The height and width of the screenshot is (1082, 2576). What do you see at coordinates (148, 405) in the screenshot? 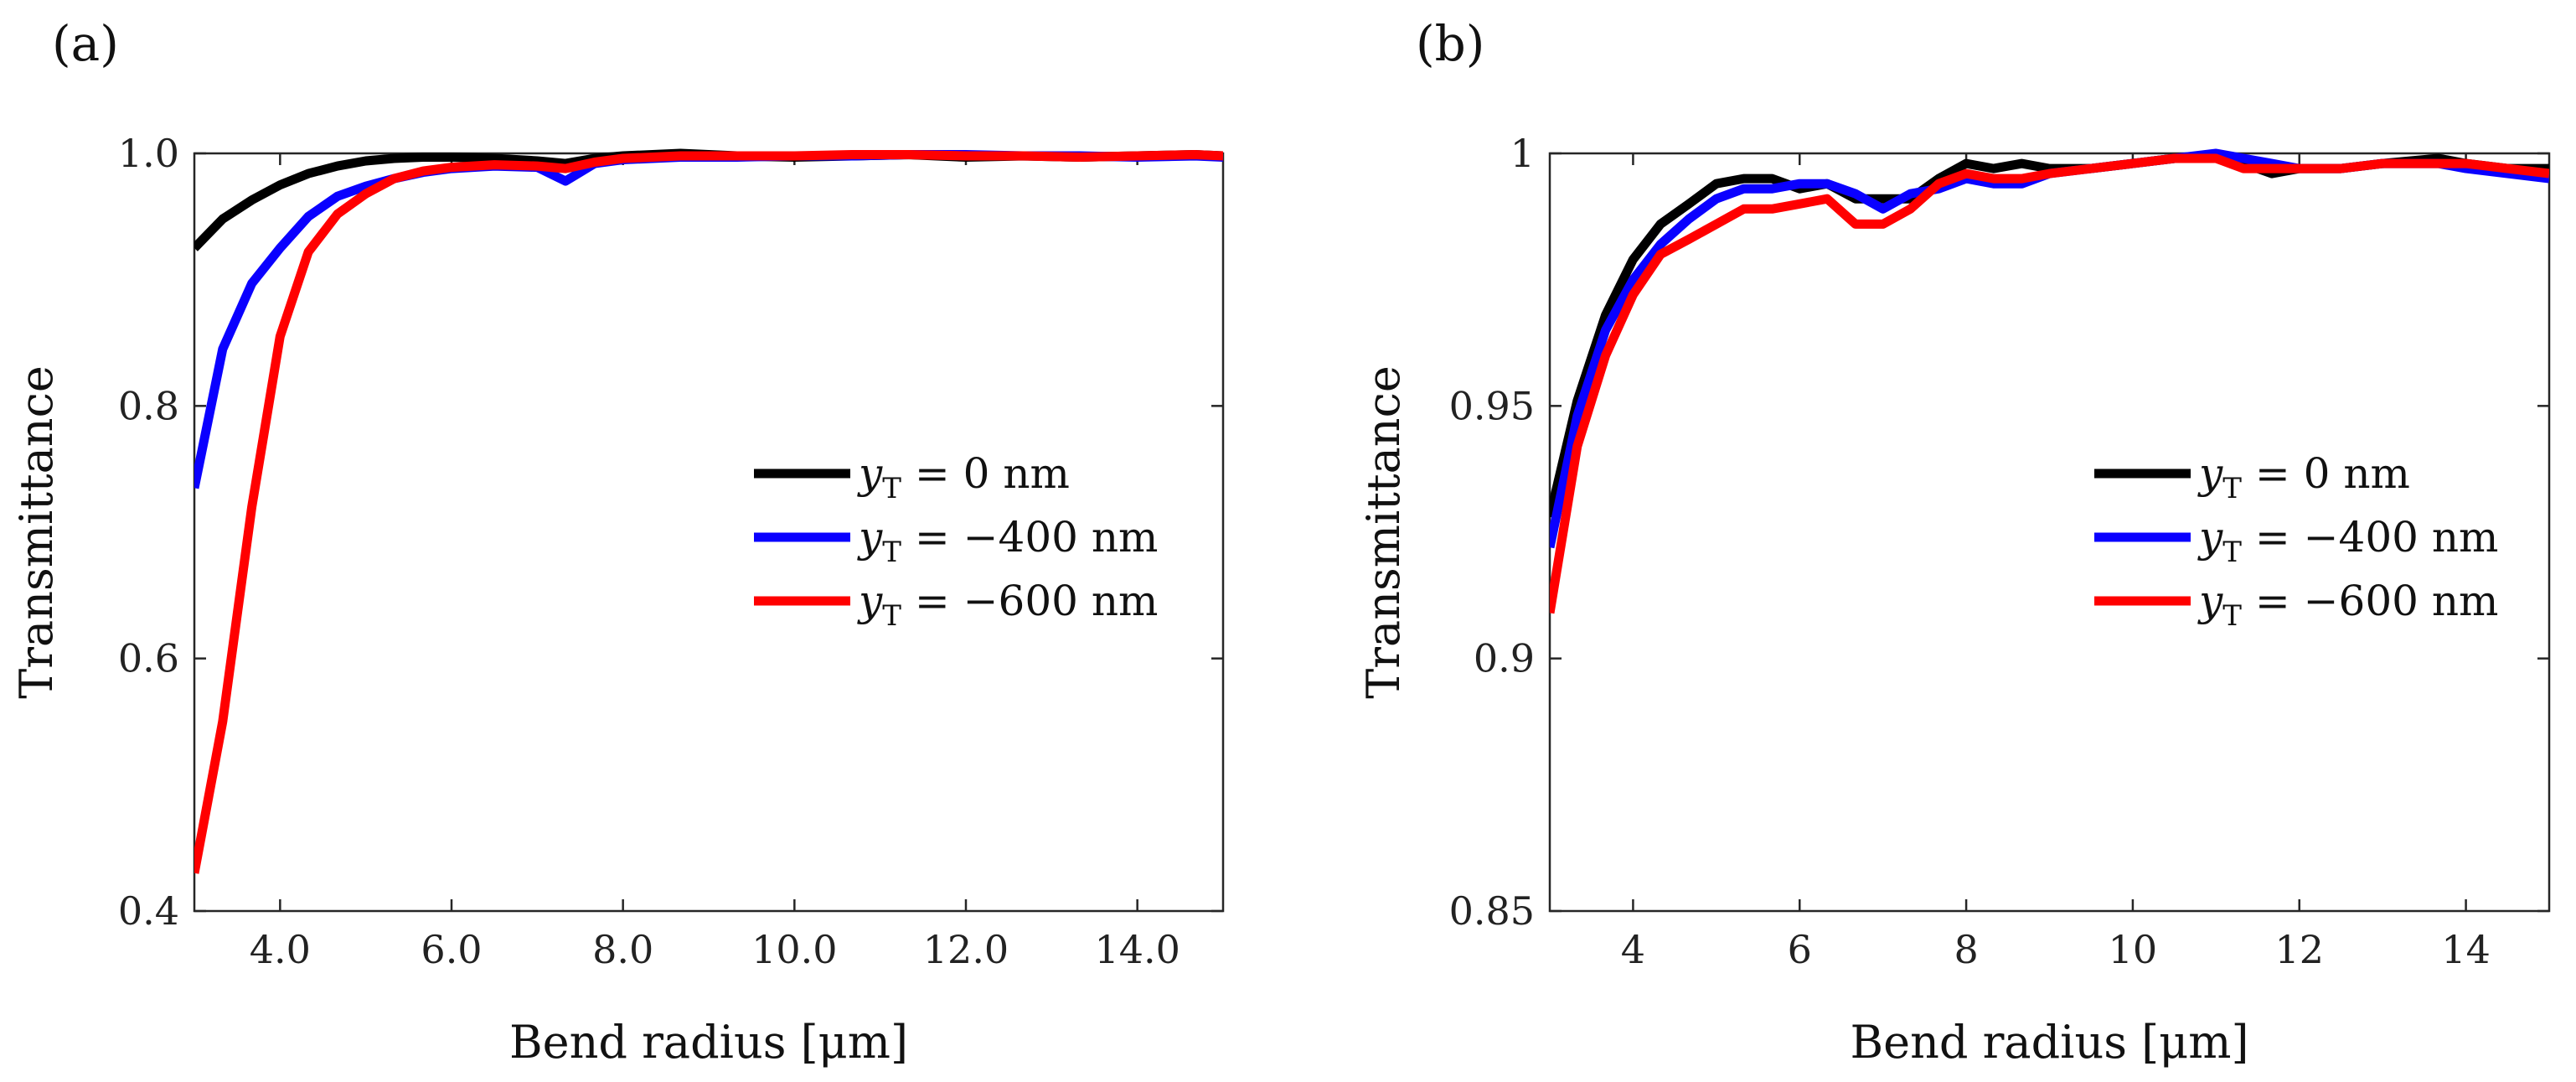
I see `y-tick-label: 0.8` at bounding box center [148, 405].